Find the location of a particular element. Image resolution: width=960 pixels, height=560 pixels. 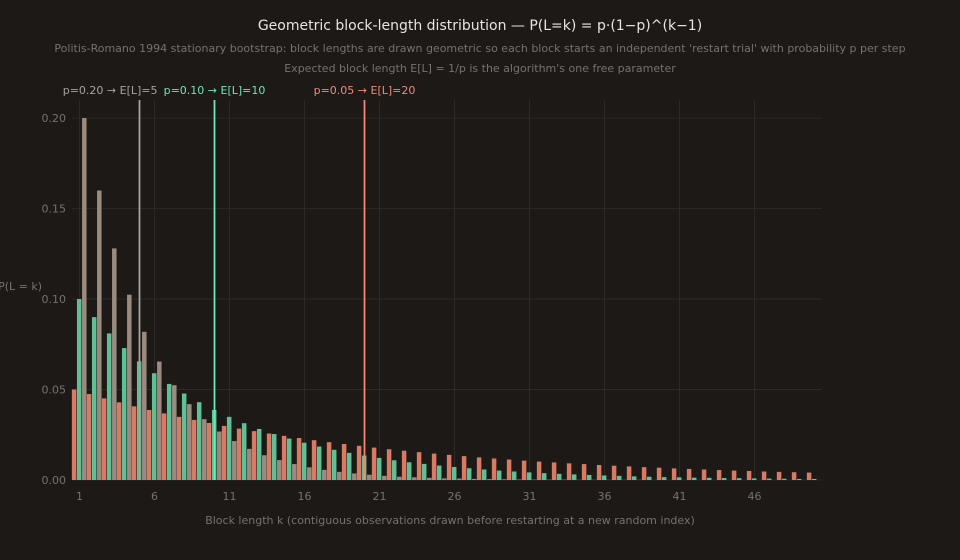

bar-p01-k31 is located at coordinates (529, 476).